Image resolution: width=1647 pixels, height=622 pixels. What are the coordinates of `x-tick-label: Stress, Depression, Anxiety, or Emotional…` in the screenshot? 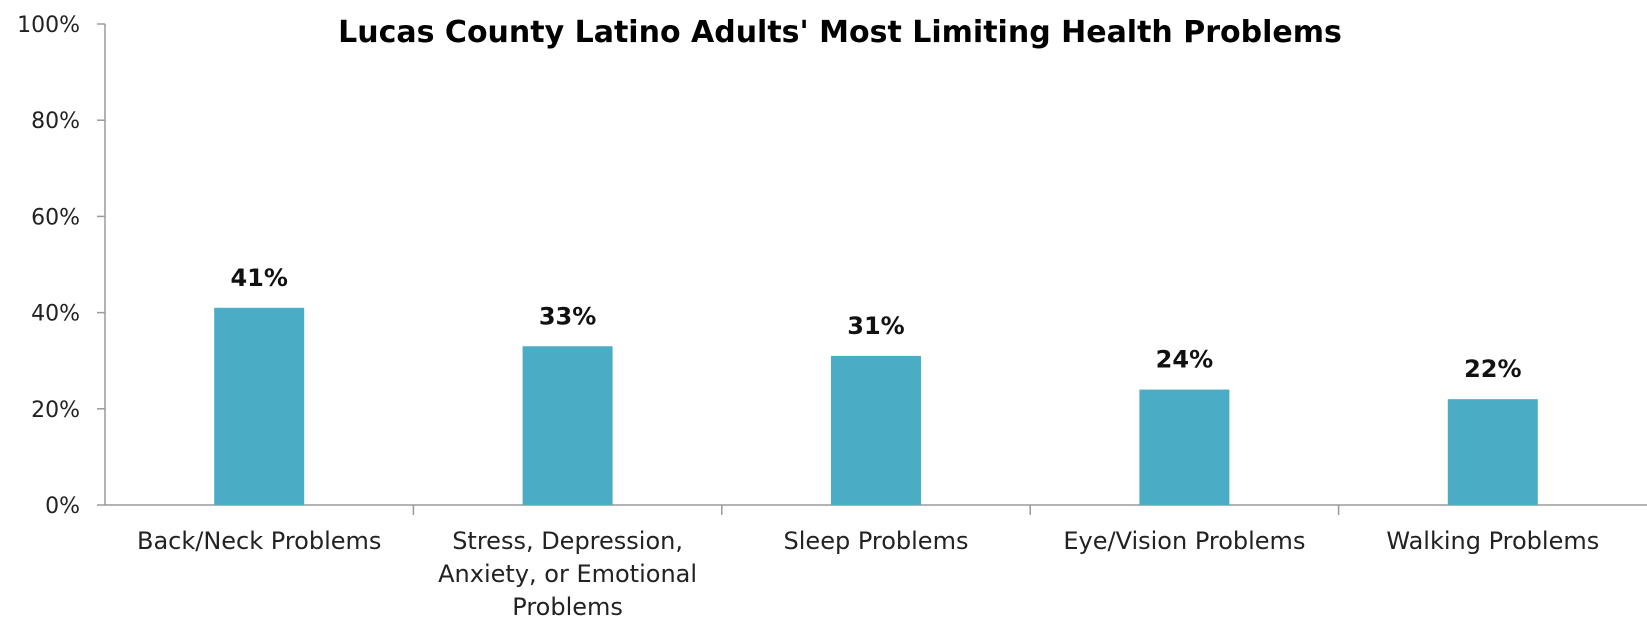 It's located at (567, 574).